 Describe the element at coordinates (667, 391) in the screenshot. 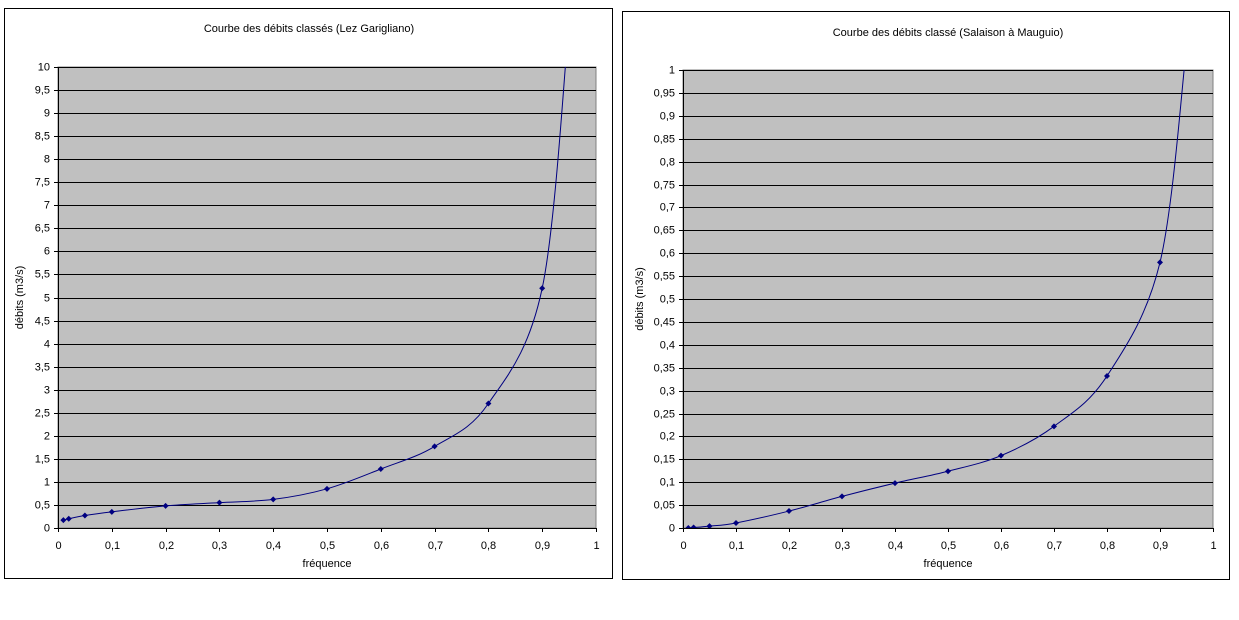

I see `y-tick-label: 0,3` at that location.